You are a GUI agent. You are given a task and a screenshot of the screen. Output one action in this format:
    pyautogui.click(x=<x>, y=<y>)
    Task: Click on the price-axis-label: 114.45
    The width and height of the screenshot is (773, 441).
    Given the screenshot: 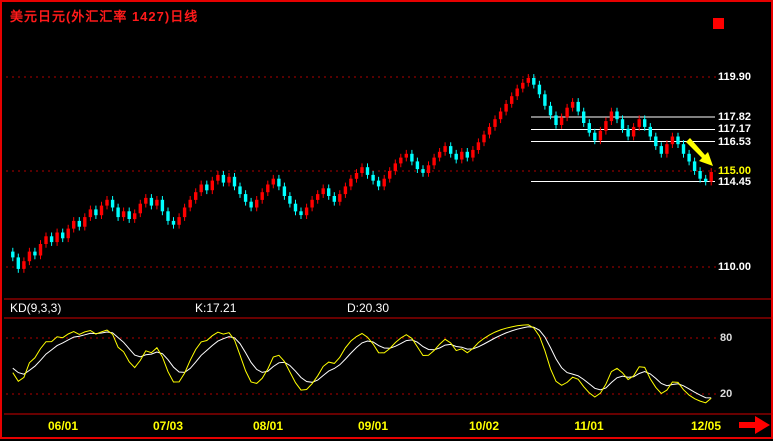 What is the action you would take?
    pyautogui.click(x=735, y=182)
    